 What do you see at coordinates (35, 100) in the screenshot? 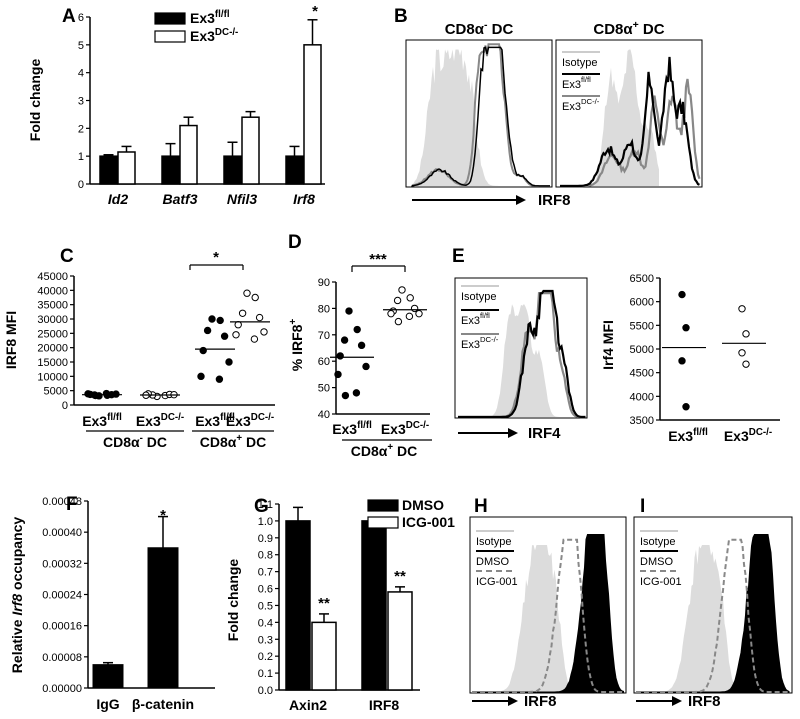
I see `panel-a-ylabel: Fold change` at bounding box center [35, 100].